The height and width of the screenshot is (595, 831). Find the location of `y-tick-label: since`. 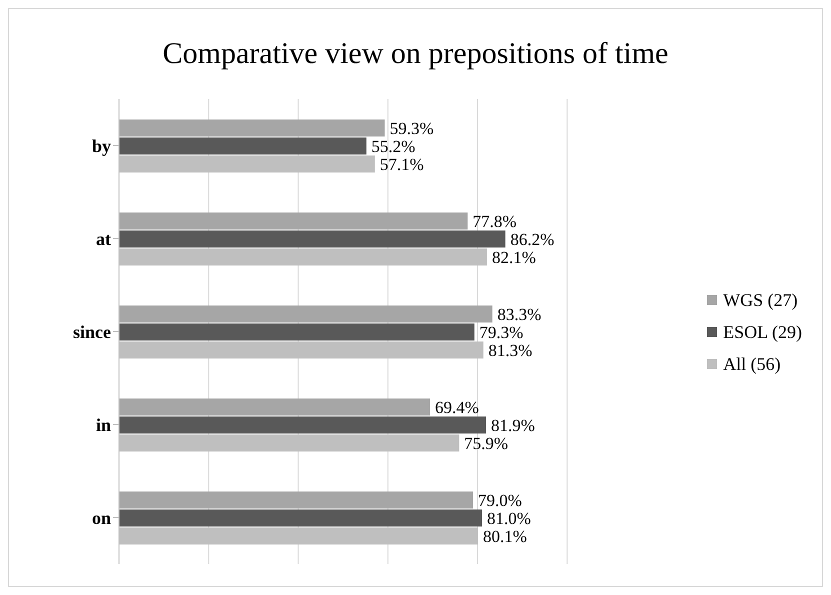

y-tick-label: since is located at coordinates (92, 332).